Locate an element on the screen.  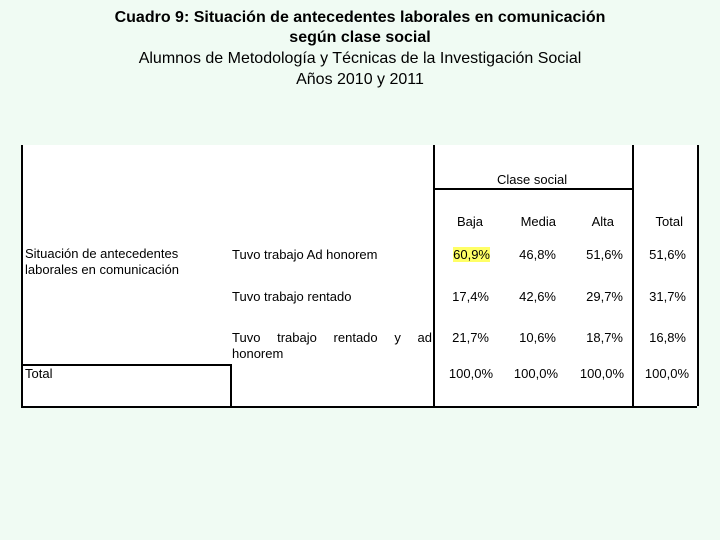
highlighted-value: 60,9% is located at coordinates (471, 254).